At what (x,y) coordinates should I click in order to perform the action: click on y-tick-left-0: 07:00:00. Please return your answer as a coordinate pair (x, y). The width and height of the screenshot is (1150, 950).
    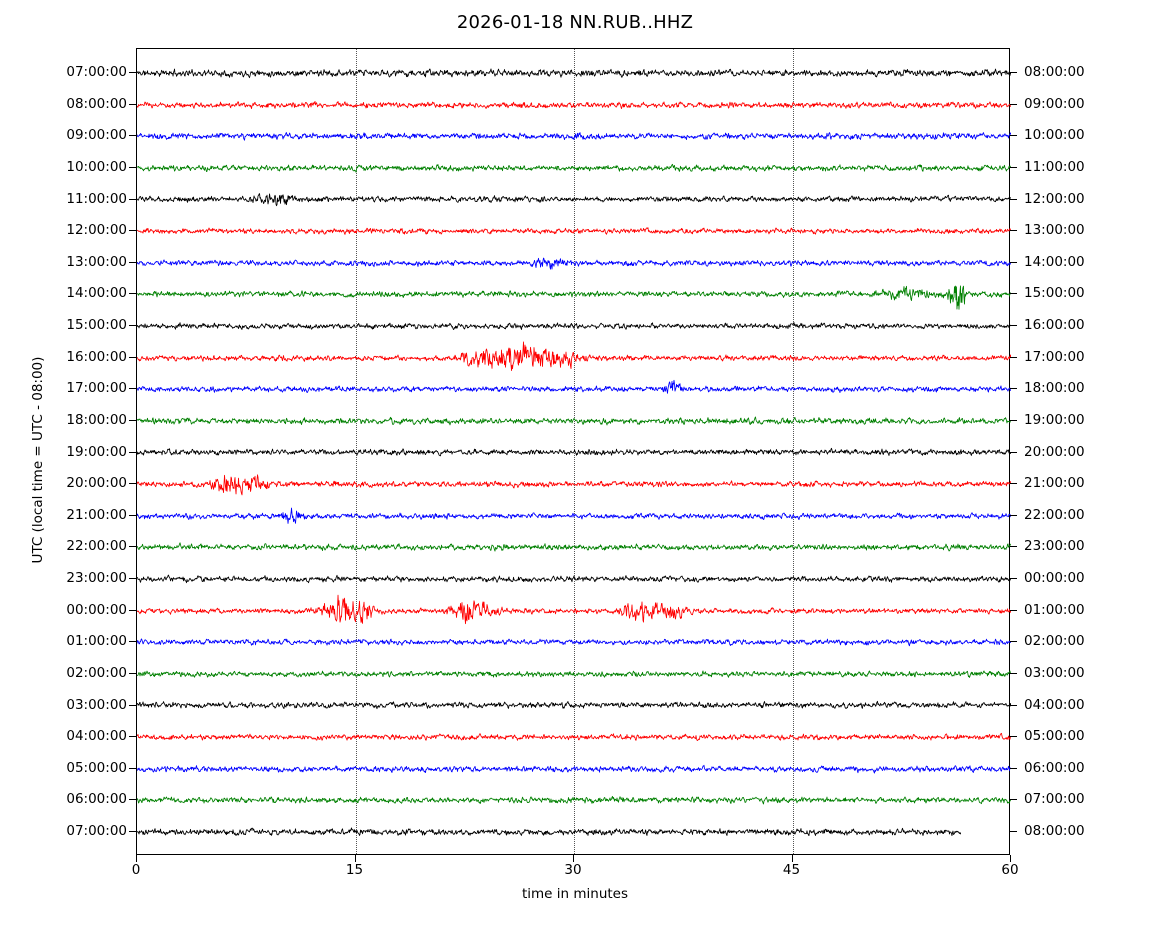
    Looking at the image, I should click on (96, 72).